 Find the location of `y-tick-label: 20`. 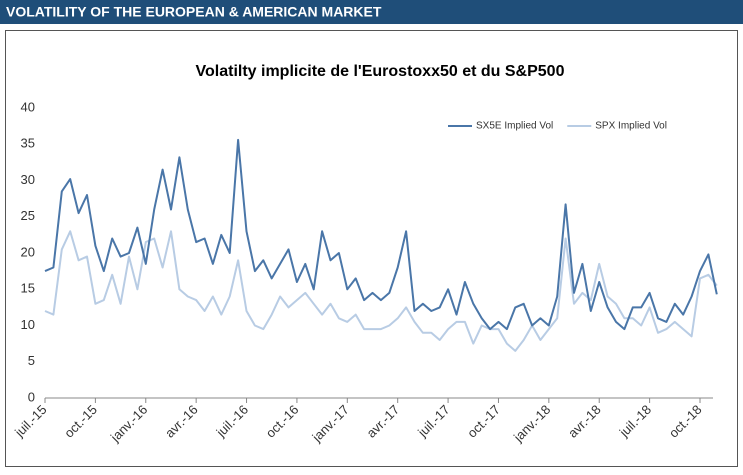

y-tick-label: 20 is located at coordinates (28, 251).